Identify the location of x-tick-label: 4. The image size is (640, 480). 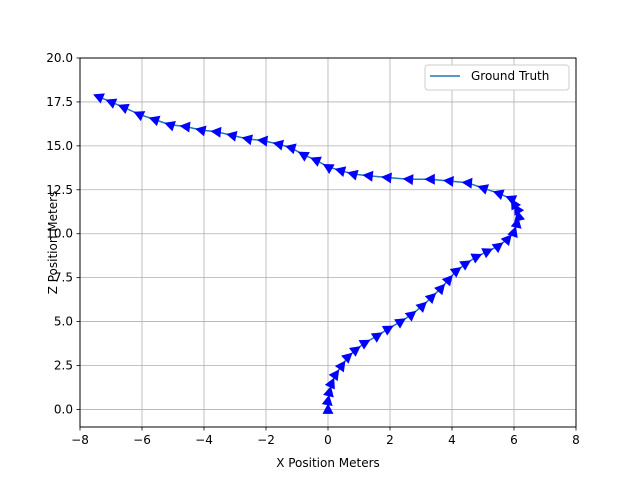
(452, 440).